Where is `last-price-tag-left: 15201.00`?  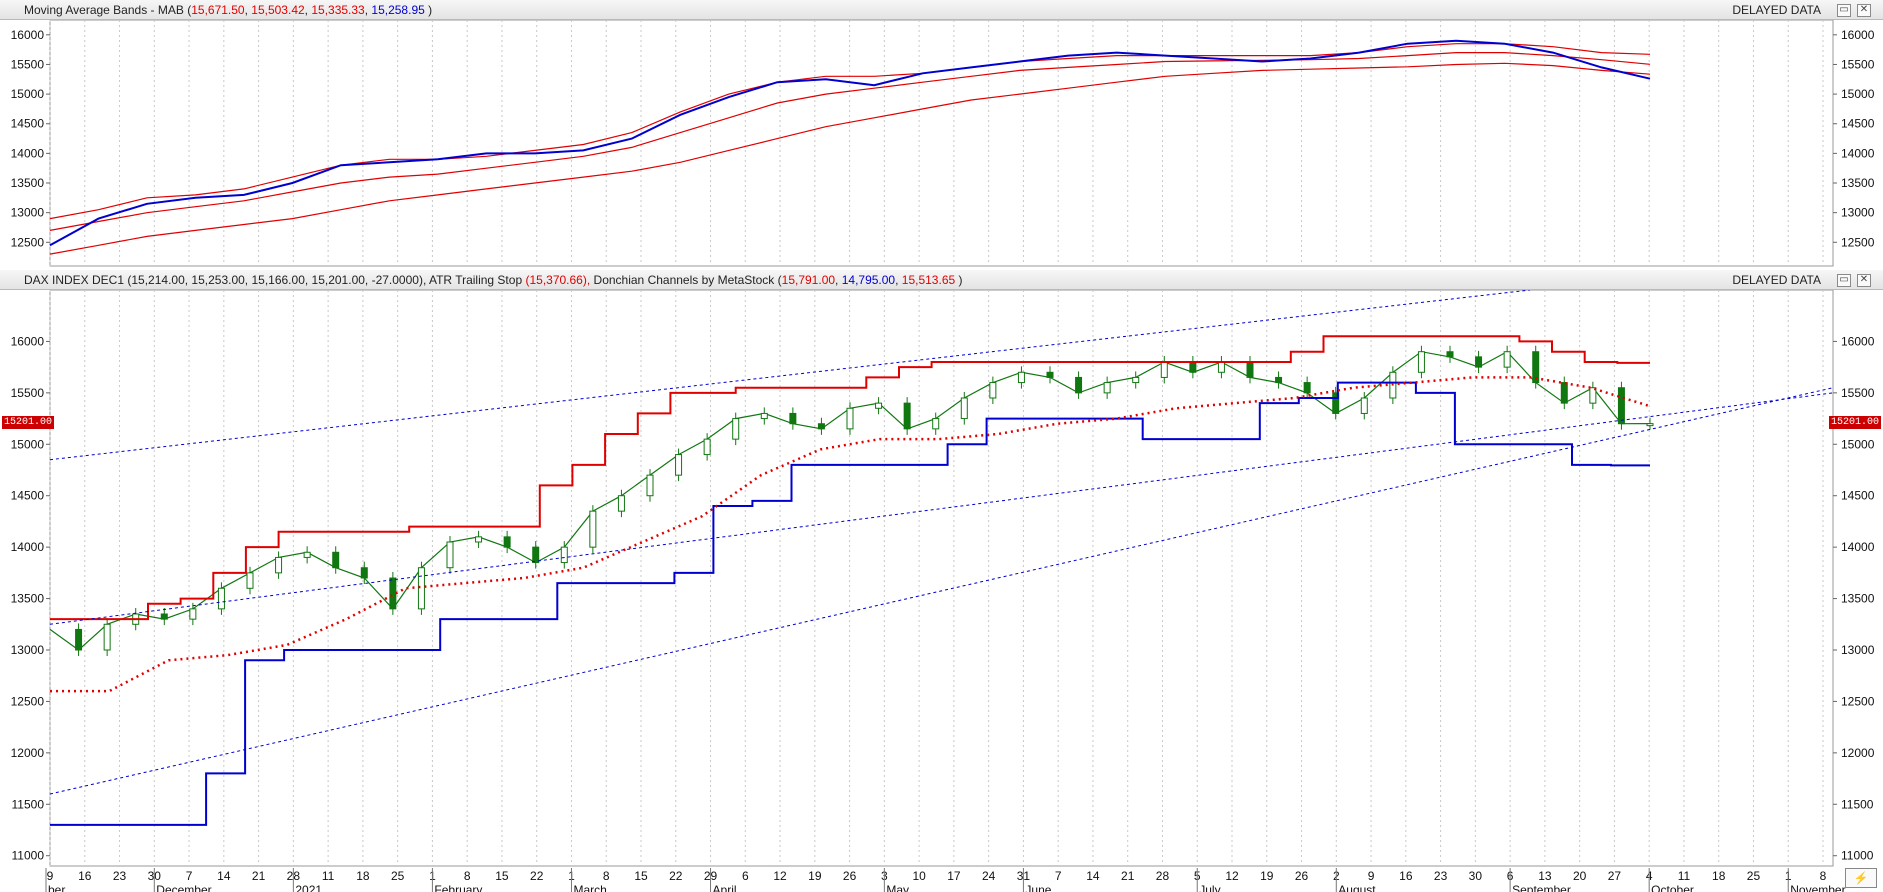 last-price-tag-left: 15201.00 is located at coordinates (28, 422).